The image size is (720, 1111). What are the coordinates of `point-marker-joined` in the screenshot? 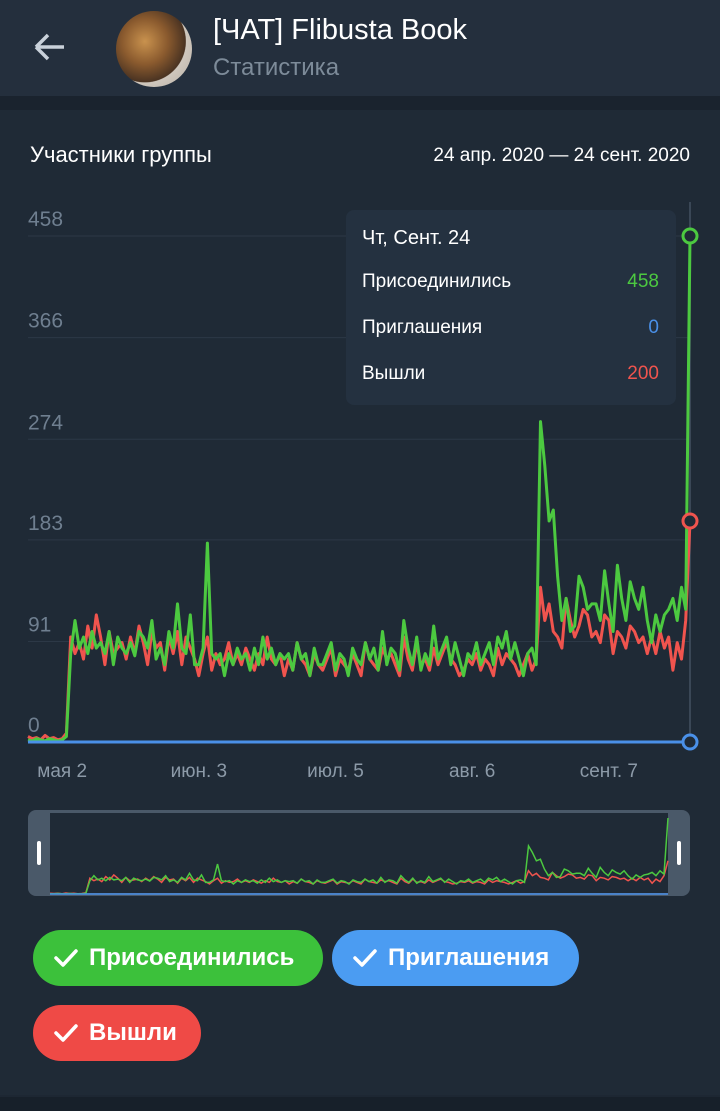 It's located at (690, 236).